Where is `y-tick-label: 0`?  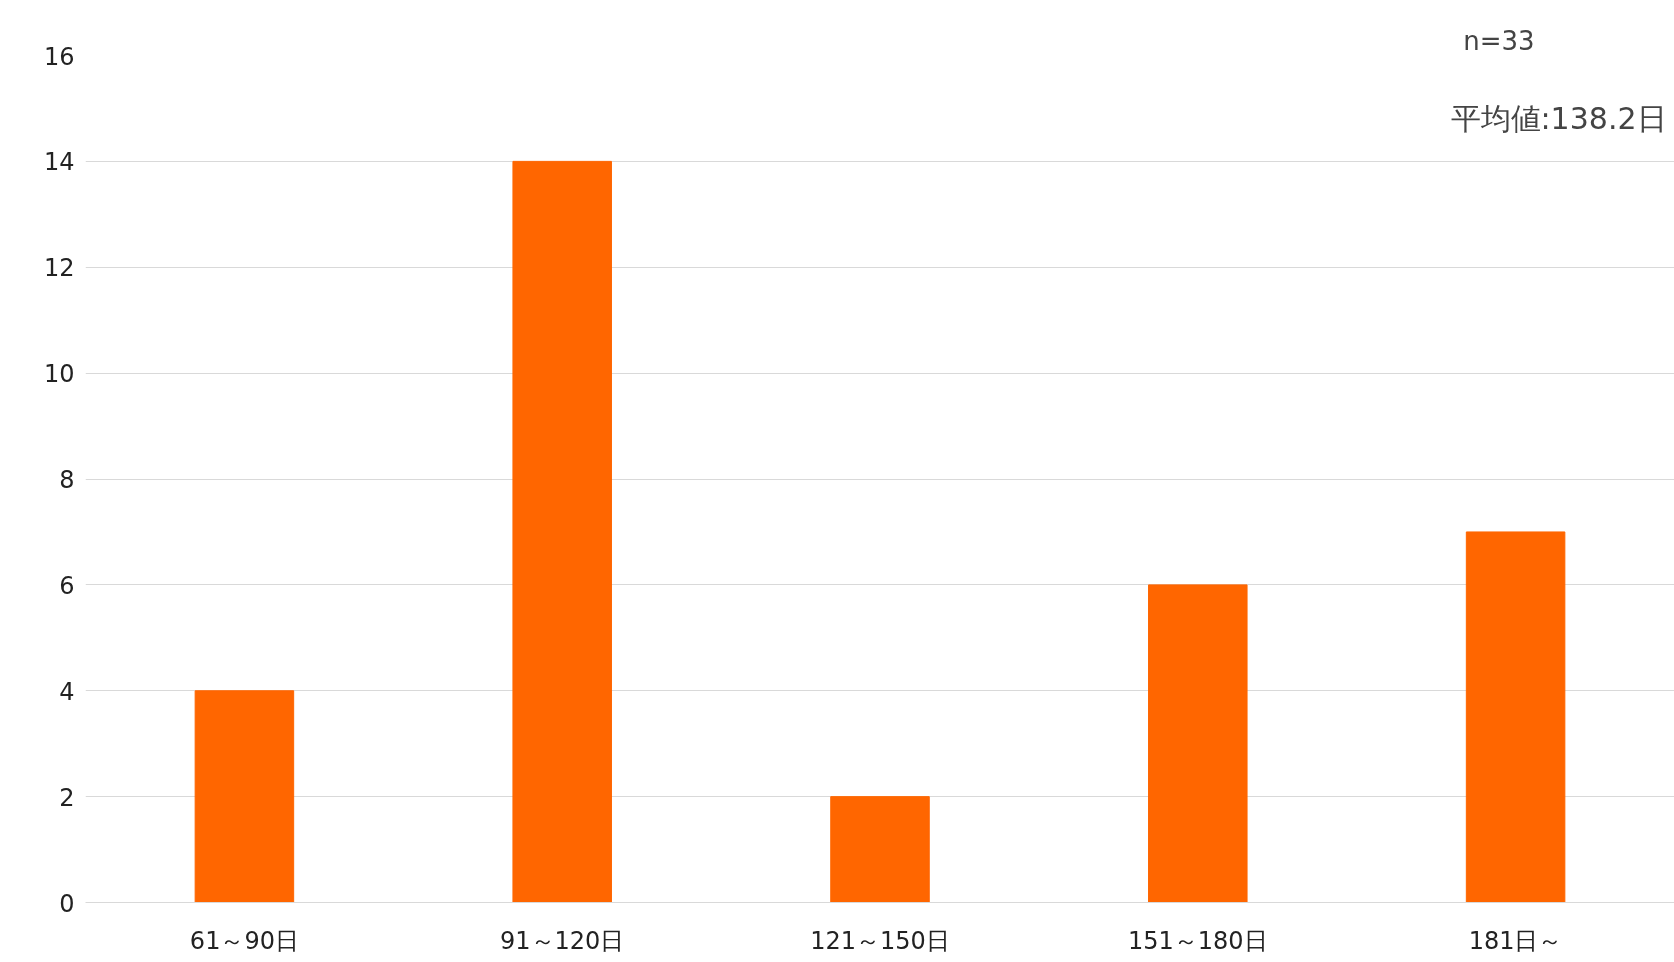
y-tick-label: 0 is located at coordinates (67, 903).